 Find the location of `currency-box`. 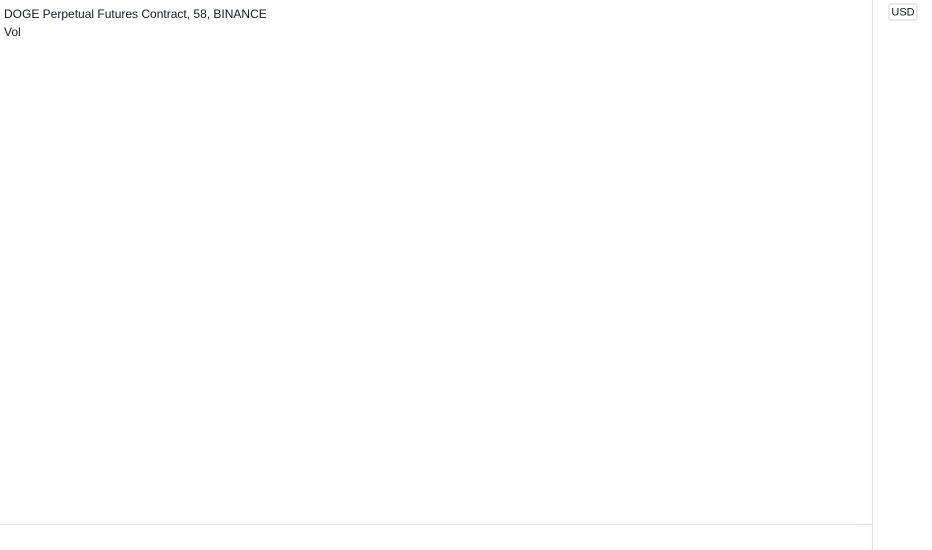

currency-box is located at coordinates (903, 12).